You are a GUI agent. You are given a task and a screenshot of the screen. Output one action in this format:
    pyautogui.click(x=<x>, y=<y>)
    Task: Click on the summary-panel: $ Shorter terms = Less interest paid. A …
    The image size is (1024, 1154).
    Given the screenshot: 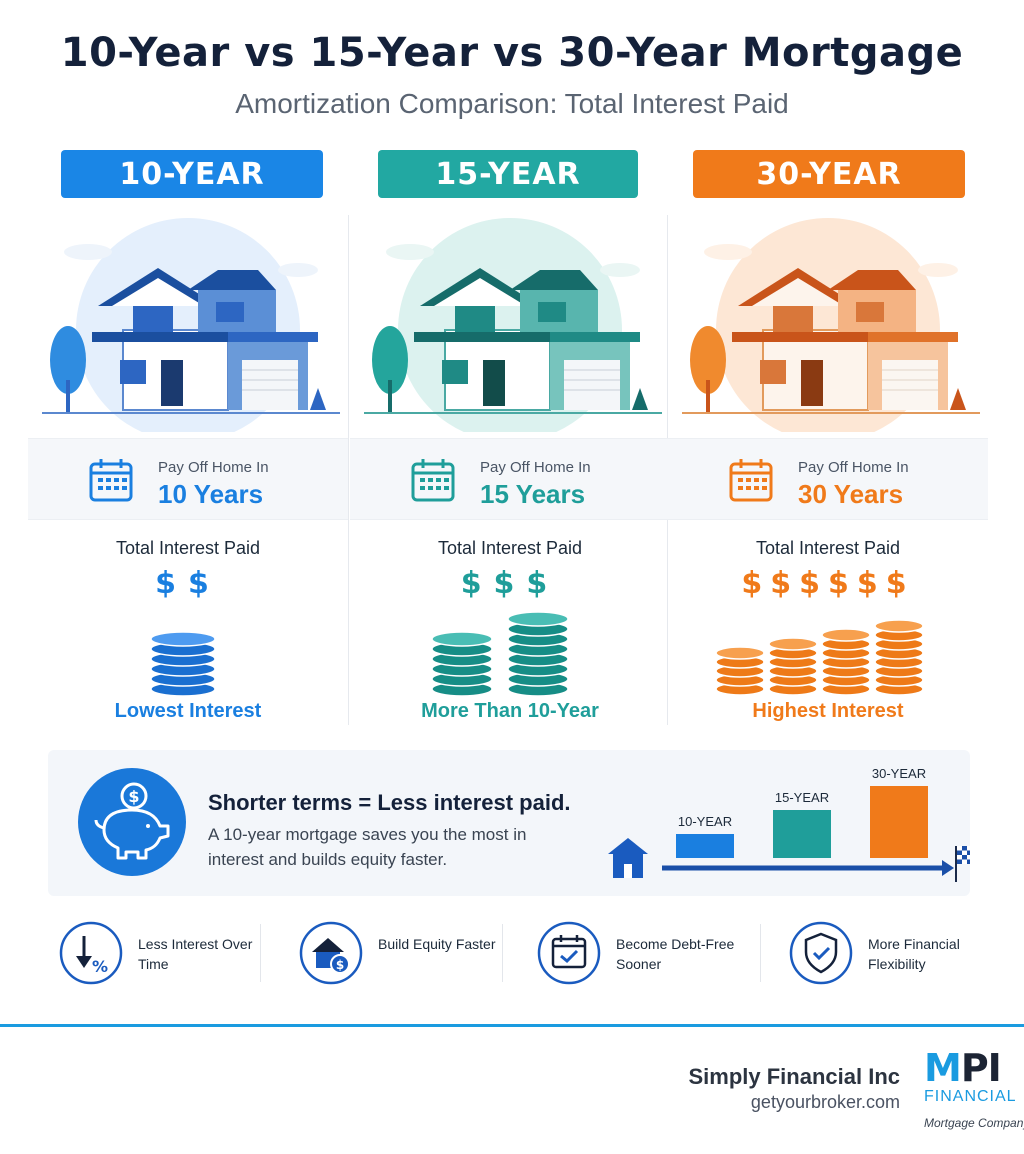 What is the action you would take?
    pyautogui.click(x=512, y=823)
    